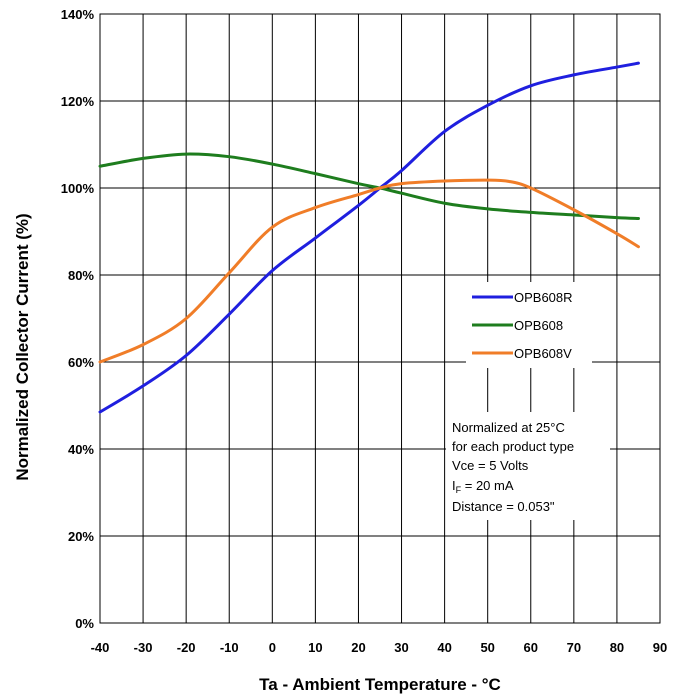 The image size is (684, 696). I want to click on x-axis-title: Ta - Ambient Temperature - °C, so click(380, 684).